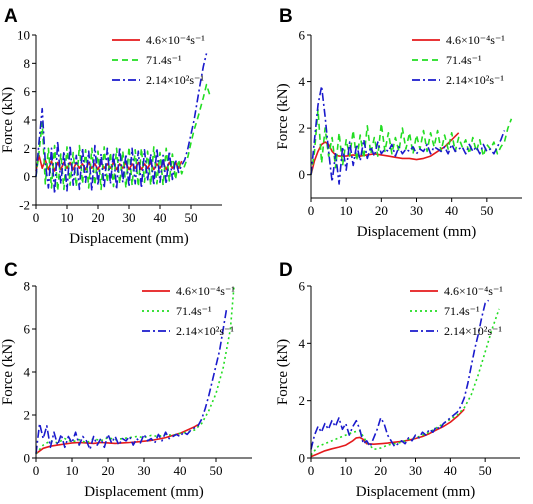 This screenshot has width=533, height=504. I want to click on panel-label: B, so click(286, 16).